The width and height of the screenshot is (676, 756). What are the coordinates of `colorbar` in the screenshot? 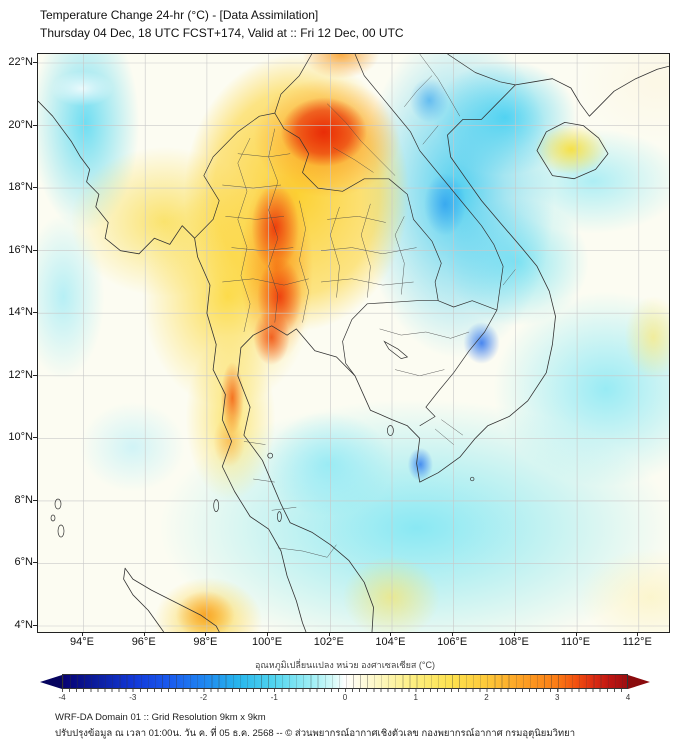 It's located at (345, 681).